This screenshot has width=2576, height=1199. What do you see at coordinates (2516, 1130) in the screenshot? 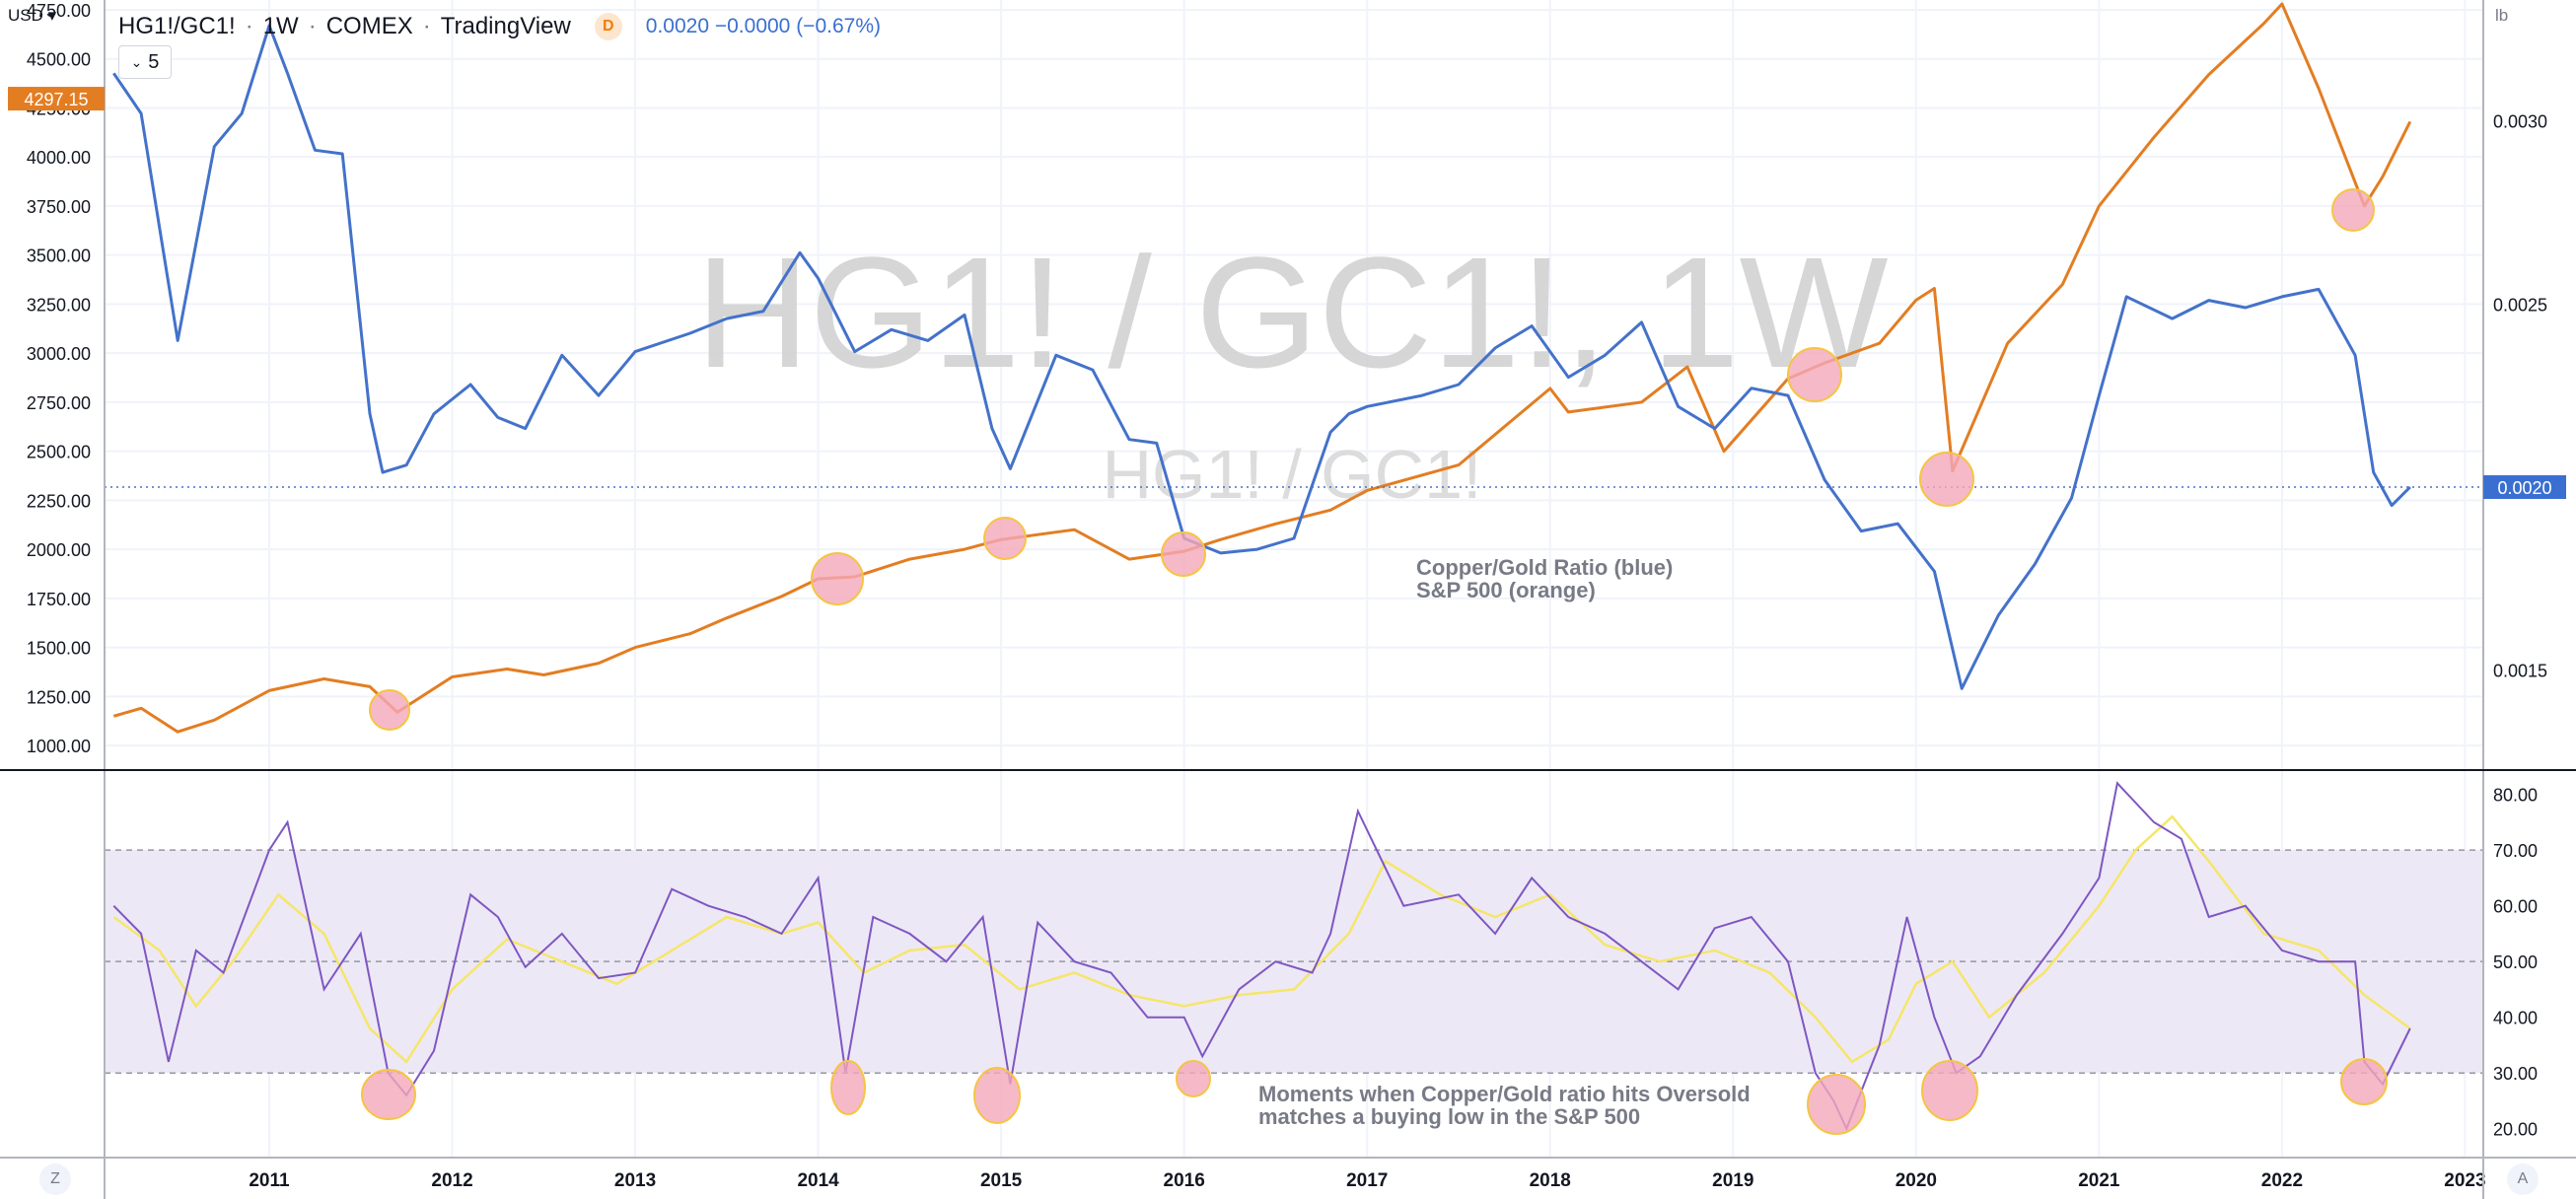
I see `rsi-tick-label: 20.00` at bounding box center [2516, 1130].